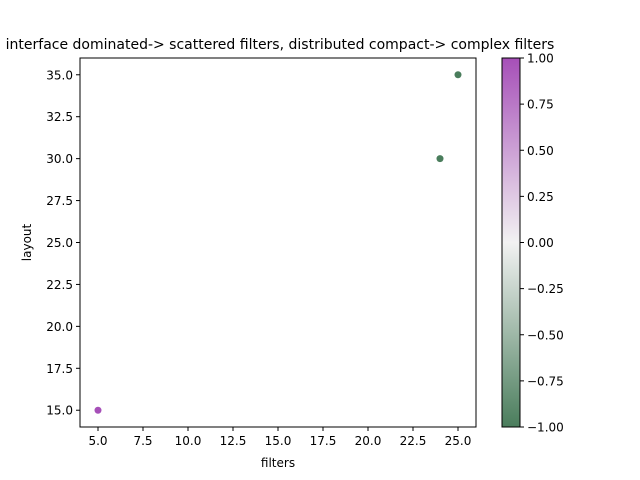  I want to click on colorbar-tick-label: 0.75, so click(540, 105).